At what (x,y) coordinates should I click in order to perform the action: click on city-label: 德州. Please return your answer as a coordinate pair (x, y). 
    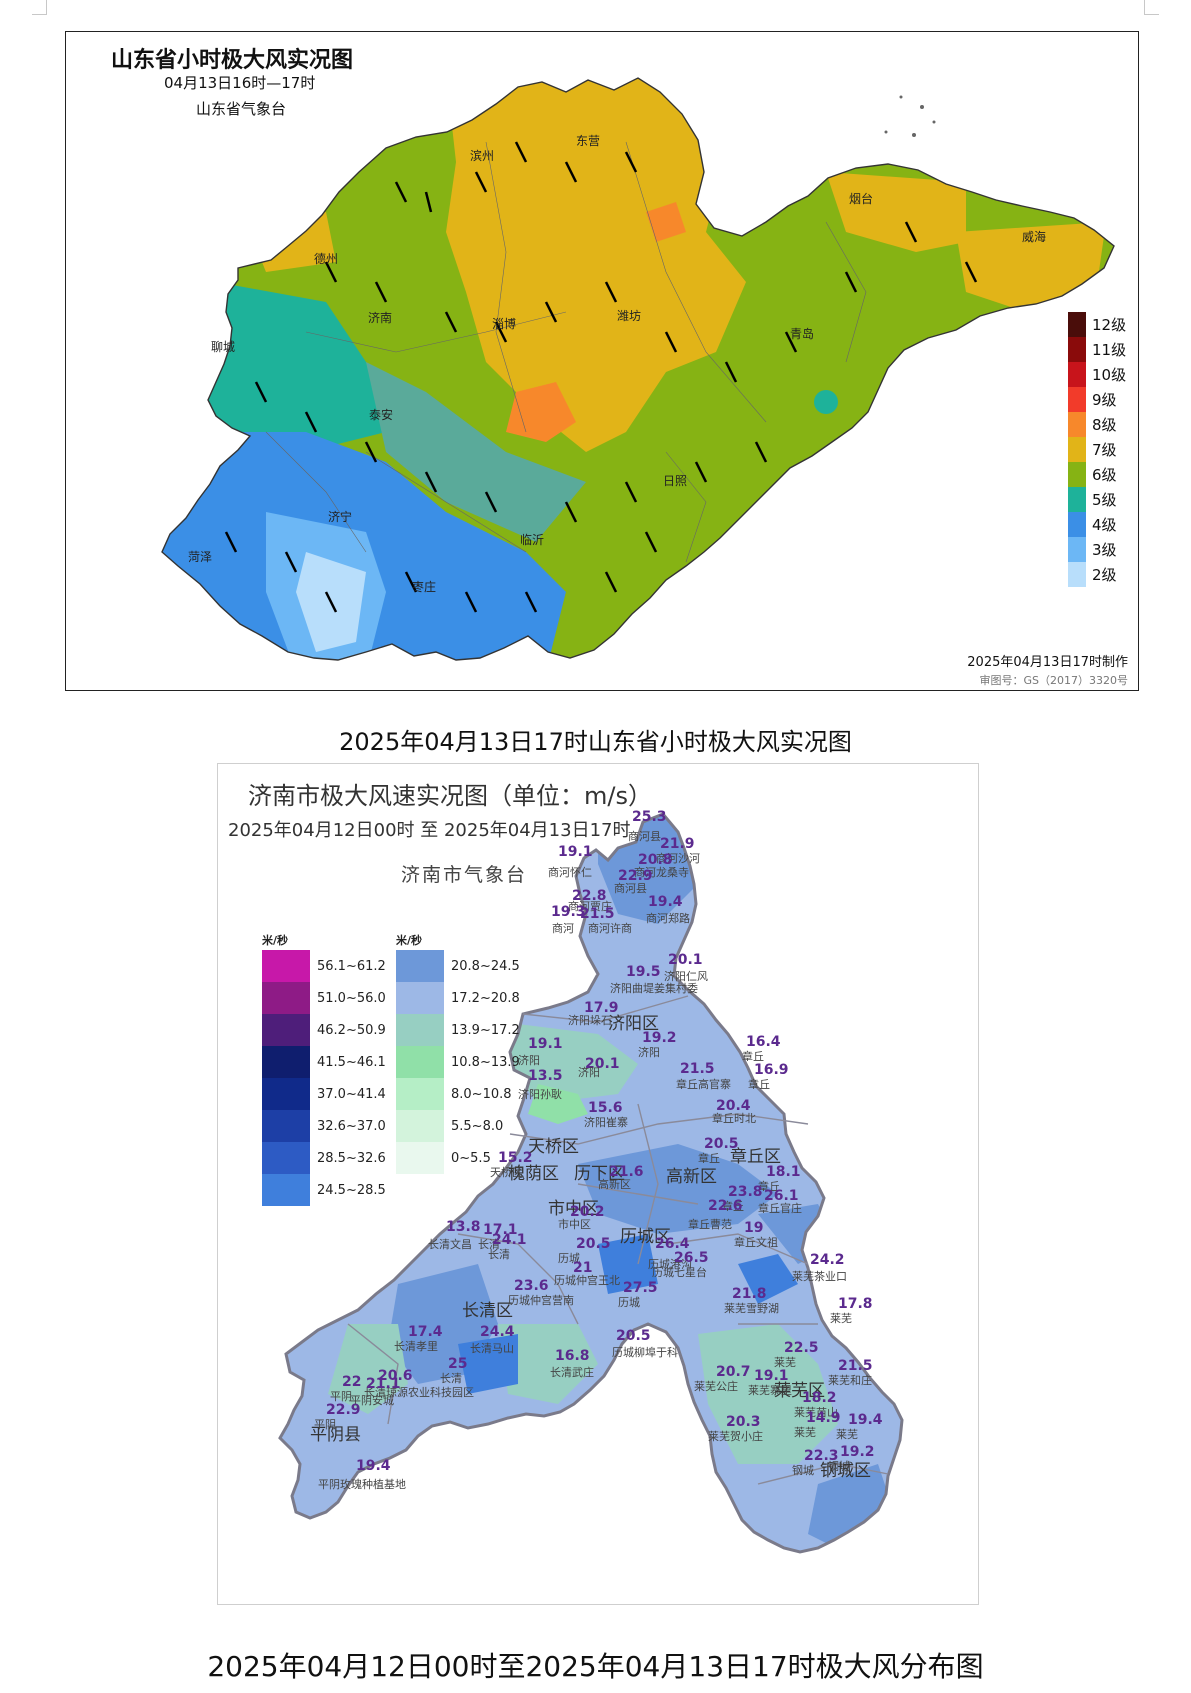
    Looking at the image, I should click on (326, 259).